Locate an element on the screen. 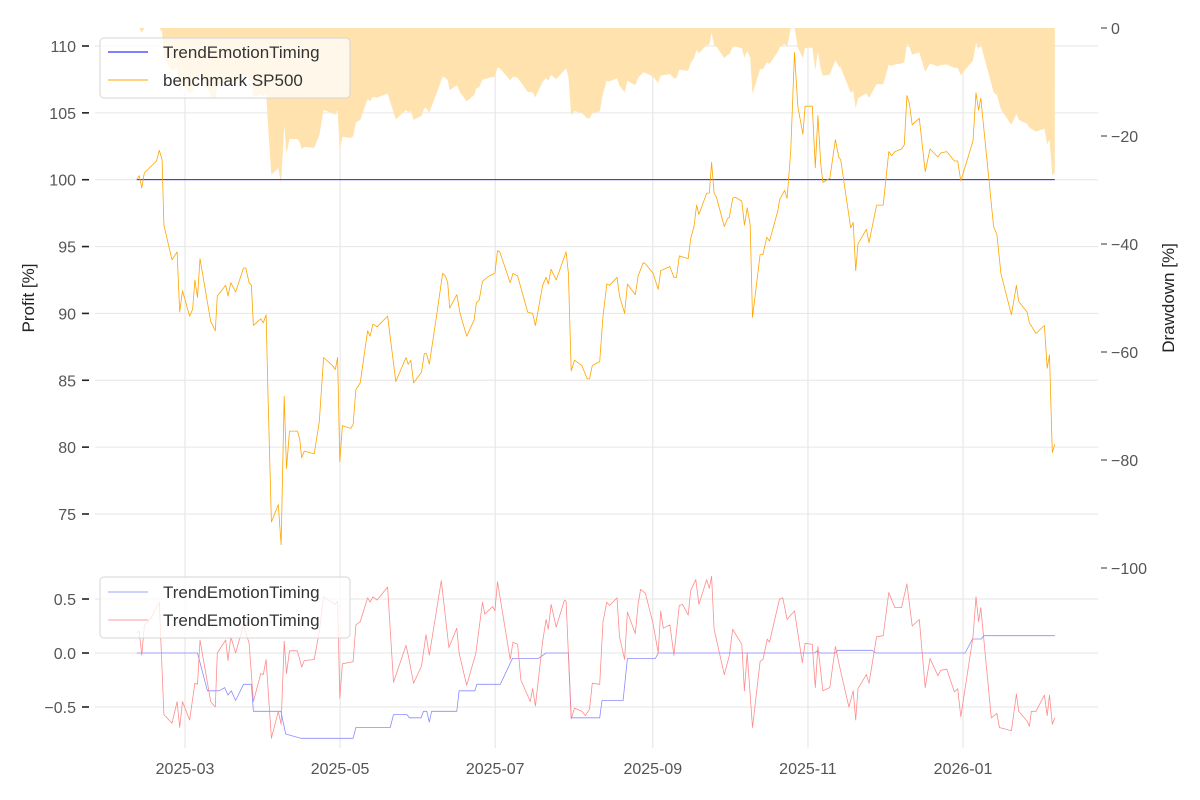 This screenshot has width=1200, height=800. legend-label-benchmark: benchmark SP500 is located at coordinates (233, 80).